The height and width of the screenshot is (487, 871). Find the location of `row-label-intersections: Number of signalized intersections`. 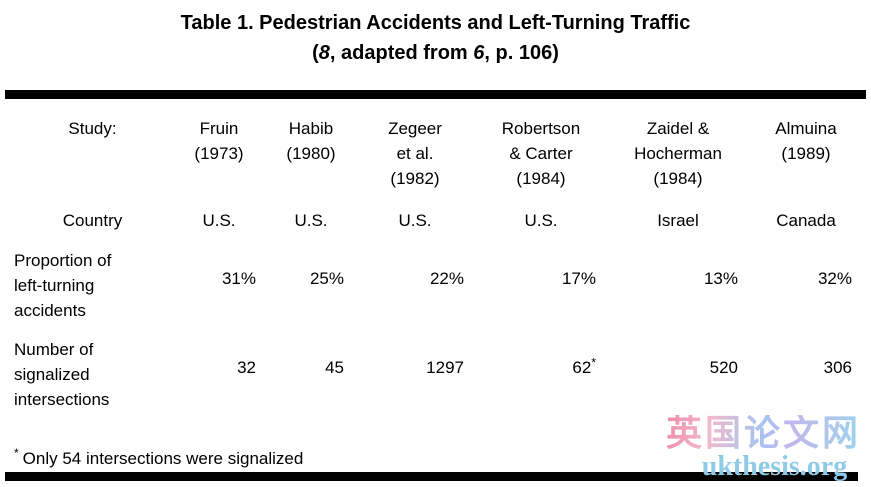

row-label-intersections: Number of signalized intersections is located at coordinates (62, 374).